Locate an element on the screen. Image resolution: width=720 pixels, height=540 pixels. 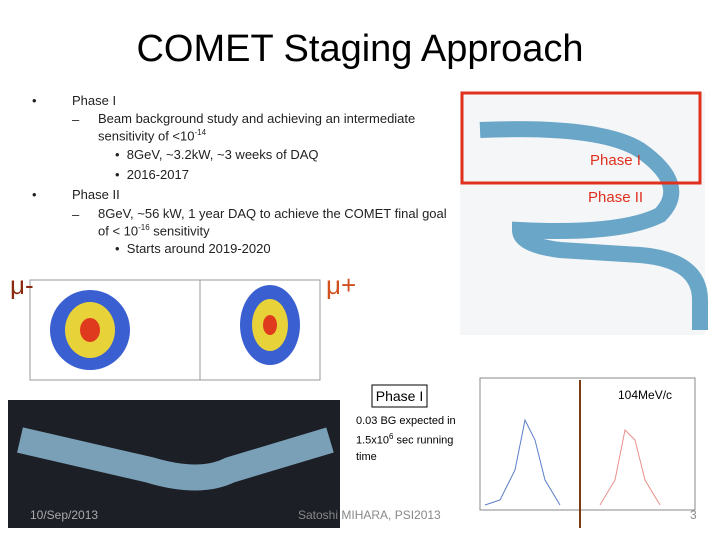
phase2-label: Phase II is located at coordinates (616, 197).